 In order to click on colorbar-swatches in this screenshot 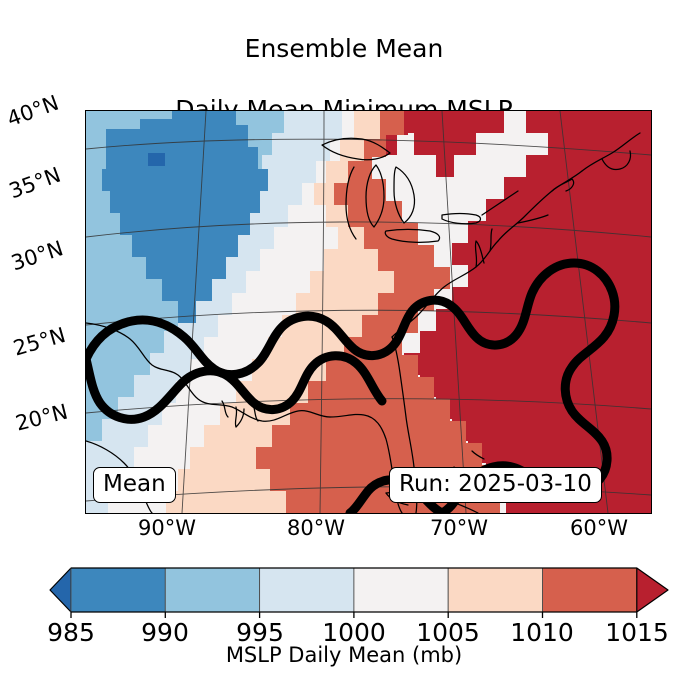, I will do `click(359, 592)`.